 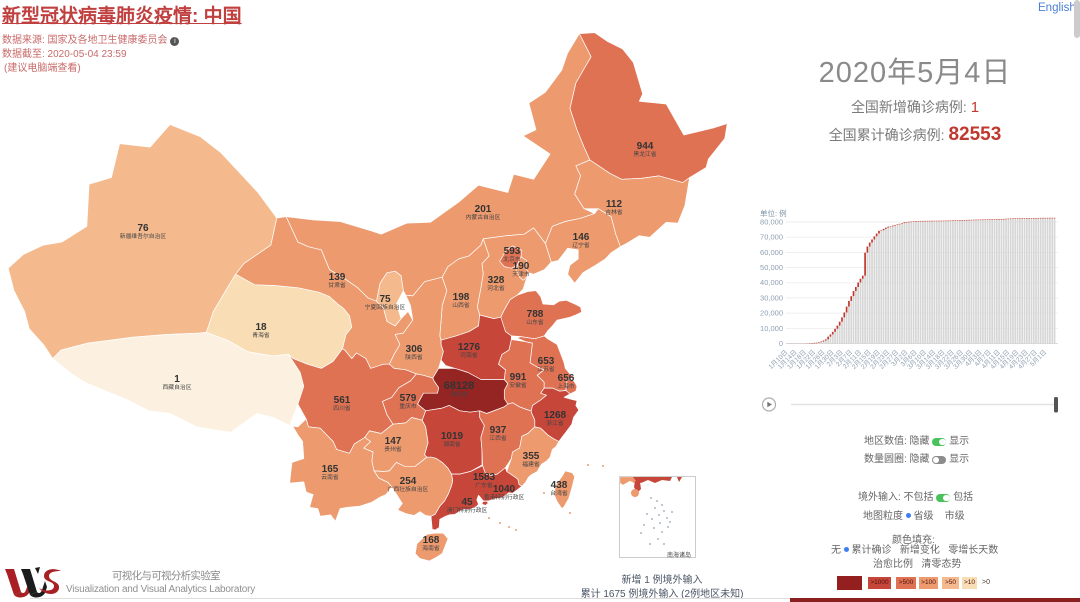 I want to click on svg-text: 0, so click(x=781, y=343).